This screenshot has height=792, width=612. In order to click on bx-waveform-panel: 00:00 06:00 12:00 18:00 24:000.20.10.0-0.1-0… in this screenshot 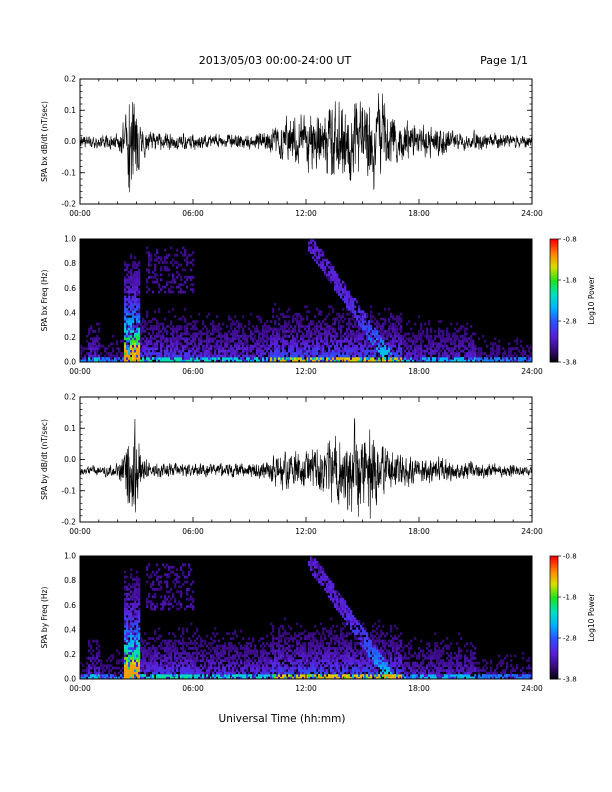, I will do `click(291, 146)`.